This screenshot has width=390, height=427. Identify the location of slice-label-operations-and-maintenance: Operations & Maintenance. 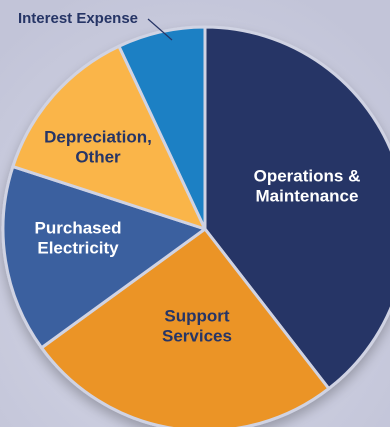
(307, 185).